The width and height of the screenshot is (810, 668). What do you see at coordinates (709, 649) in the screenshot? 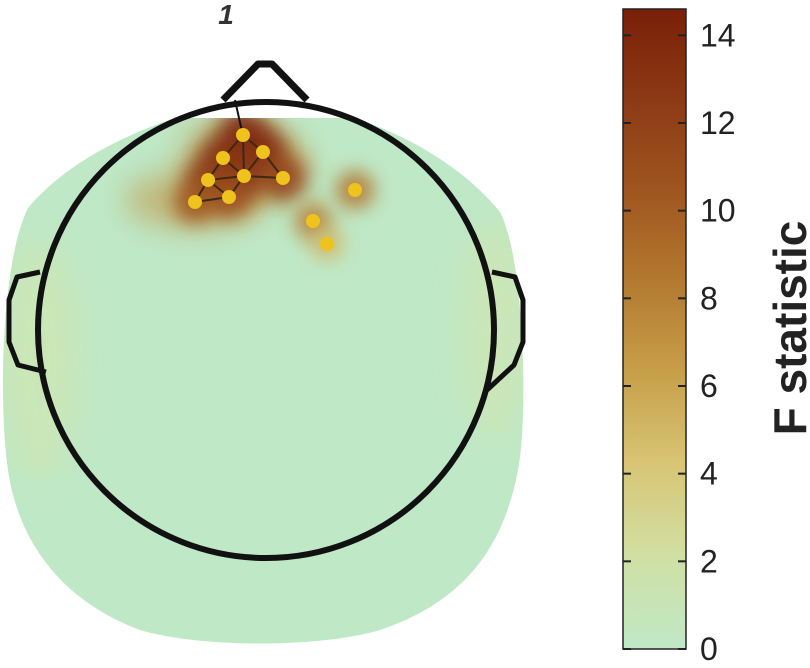
I see `colorbar-tick-label: 0` at bounding box center [709, 649].